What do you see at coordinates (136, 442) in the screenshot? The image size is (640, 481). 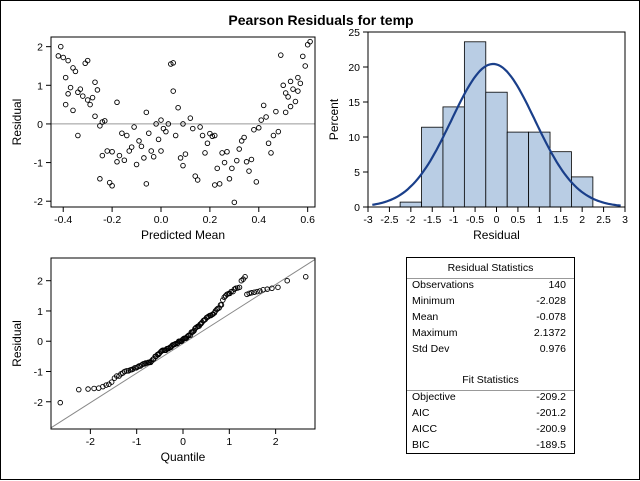 I see `qq-plot-x-tick-label: -1` at bounding box center [136, 442].